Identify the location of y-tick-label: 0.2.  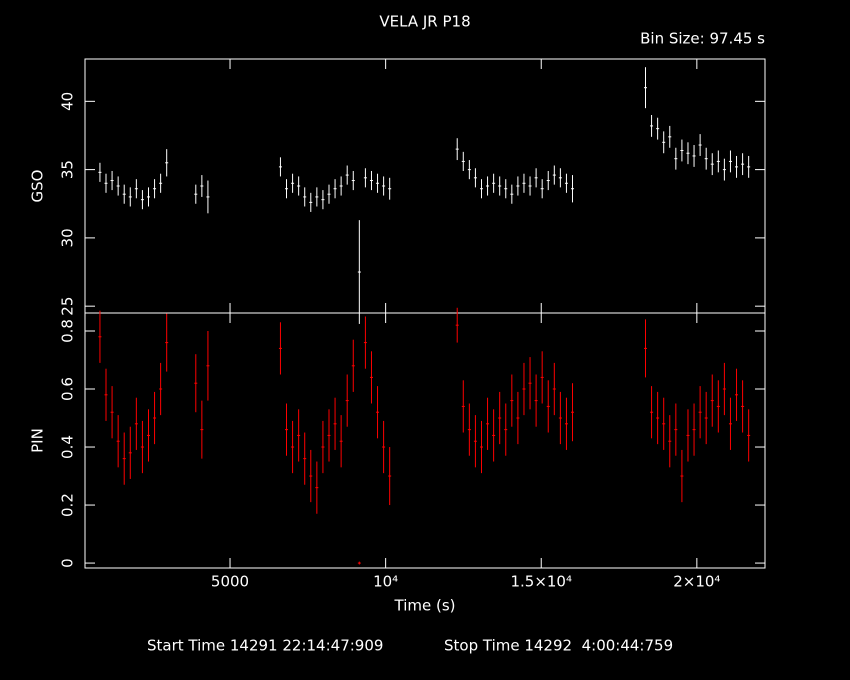
(68, 505).